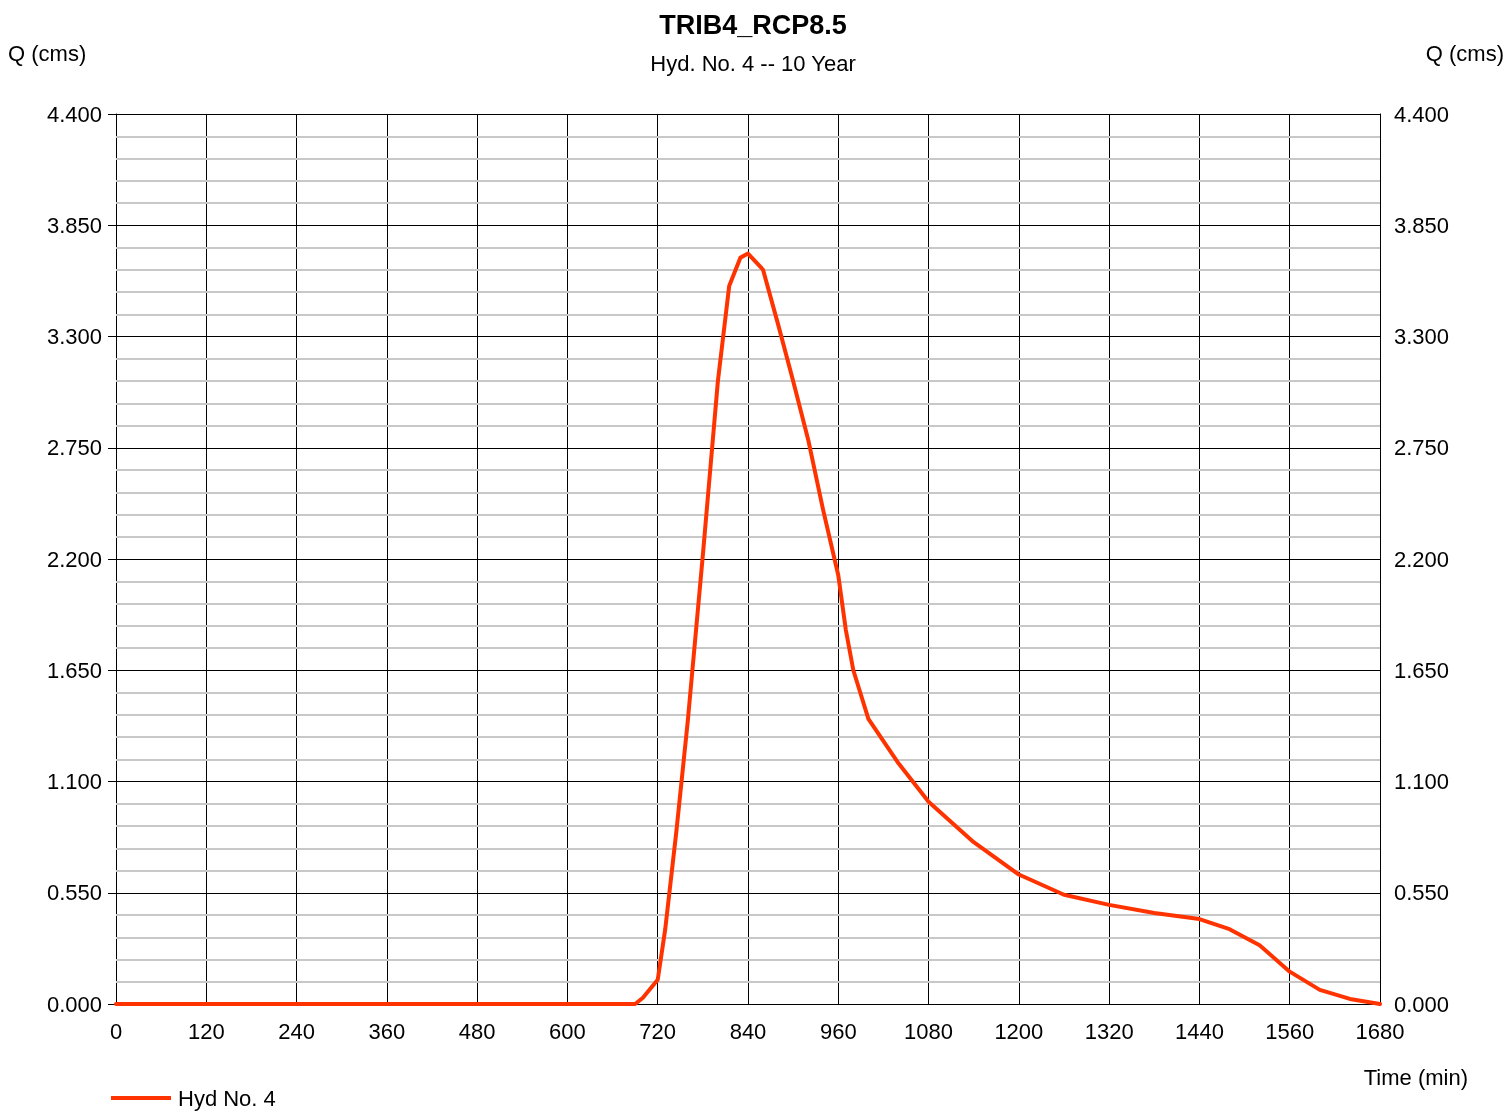 The height and width of the screenshot is (1114, 1506). What do you see at coordinates (753, 63) in the screenshot?
I see `chart-subtitle: Hyd. No. 4 -- 10 Year` at bounding box center [753, 63].